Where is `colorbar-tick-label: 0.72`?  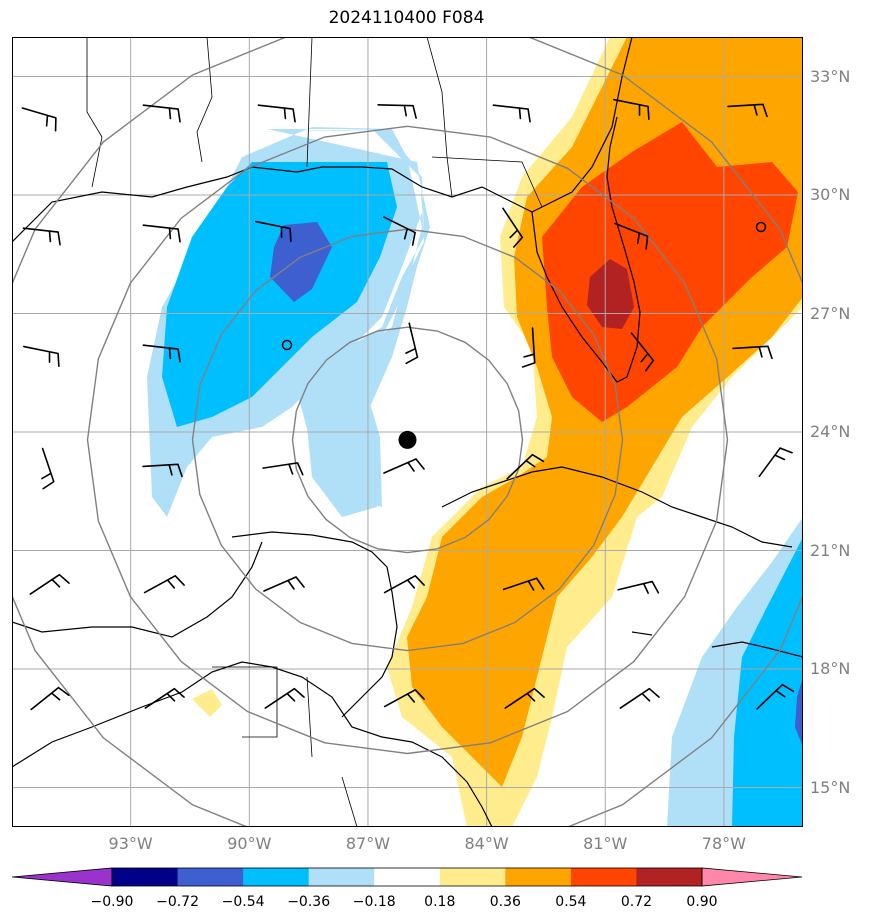
colorbar-tick-label: 0.72 is located at coordinates (636, 902).